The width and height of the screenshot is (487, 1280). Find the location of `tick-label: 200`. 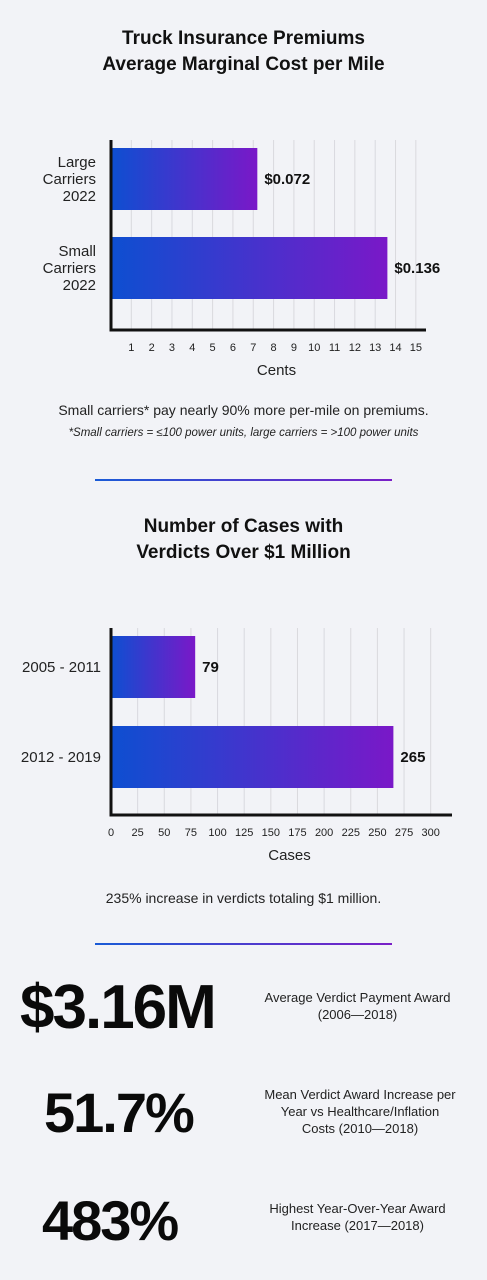

tick-label: 200 is located at coordinates (324, 833).